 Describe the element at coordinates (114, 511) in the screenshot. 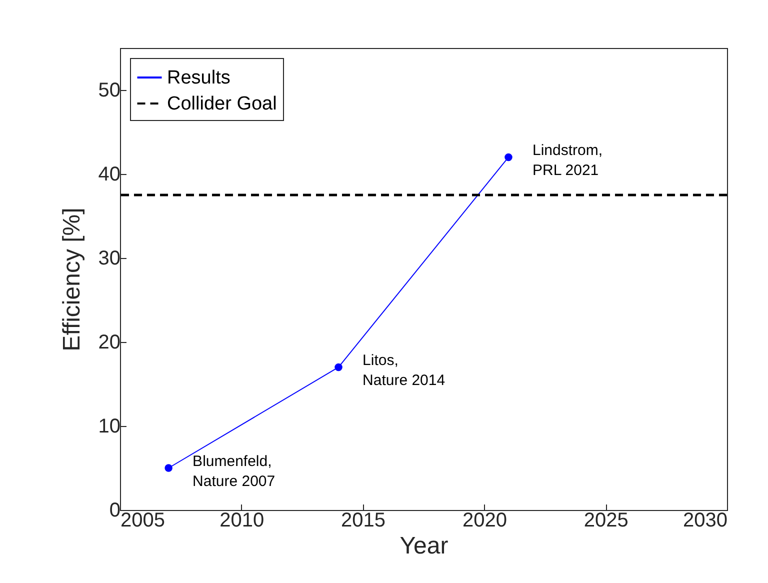

I see `y-tick-label: 0` at that location.